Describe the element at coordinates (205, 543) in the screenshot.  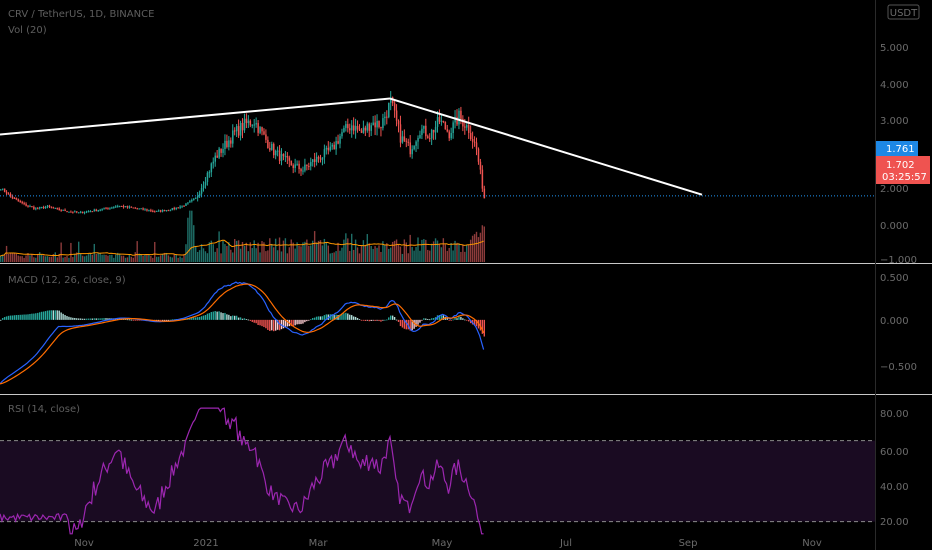
I see `time-tick-label: 2021` at that location.